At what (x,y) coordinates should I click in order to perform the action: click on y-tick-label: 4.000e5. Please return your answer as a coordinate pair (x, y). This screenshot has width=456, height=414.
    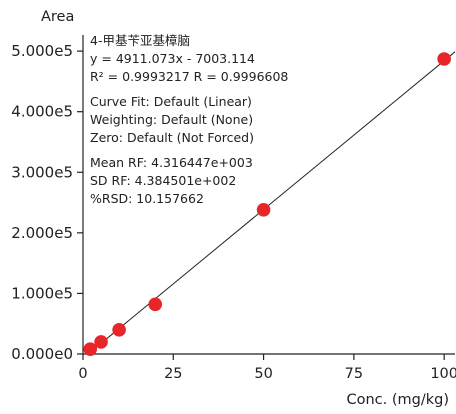
    Looking at the image, I should click on (42, 112).